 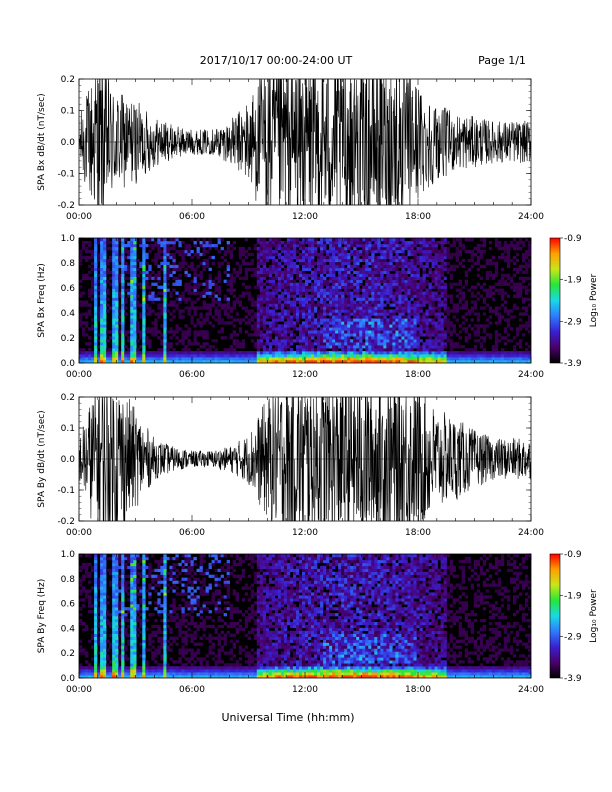 What do you see at coordinates (79, 375) in the screenshot?
I see `x-tick-label: 00:00` at bounding box center [79, 375].